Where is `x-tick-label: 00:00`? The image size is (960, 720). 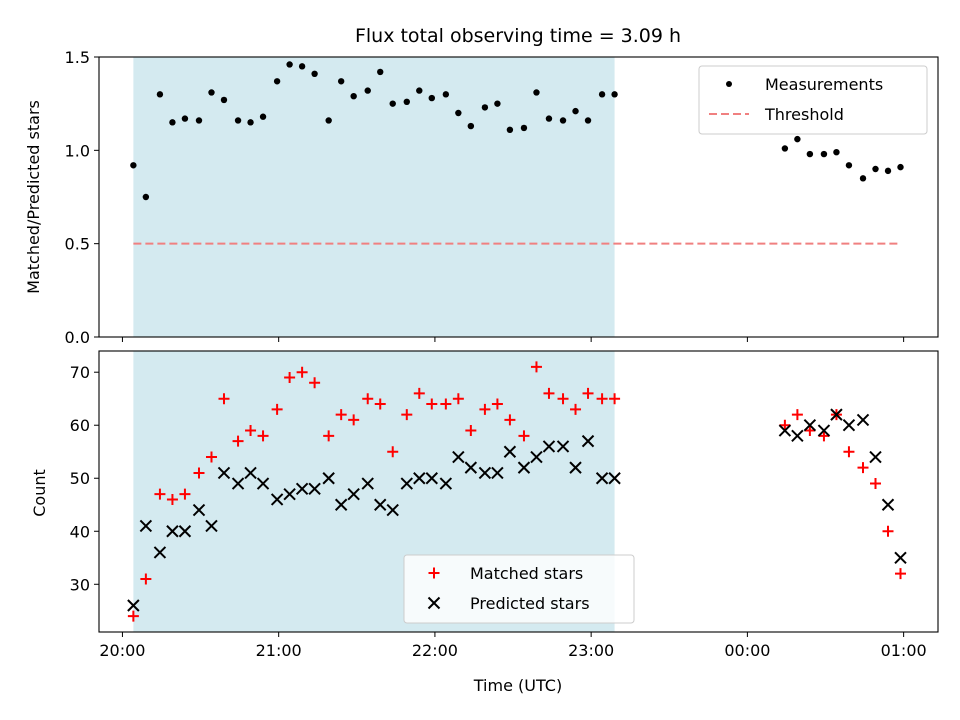 x-tick-label: 00:00 is located at coordinates (747, 650).